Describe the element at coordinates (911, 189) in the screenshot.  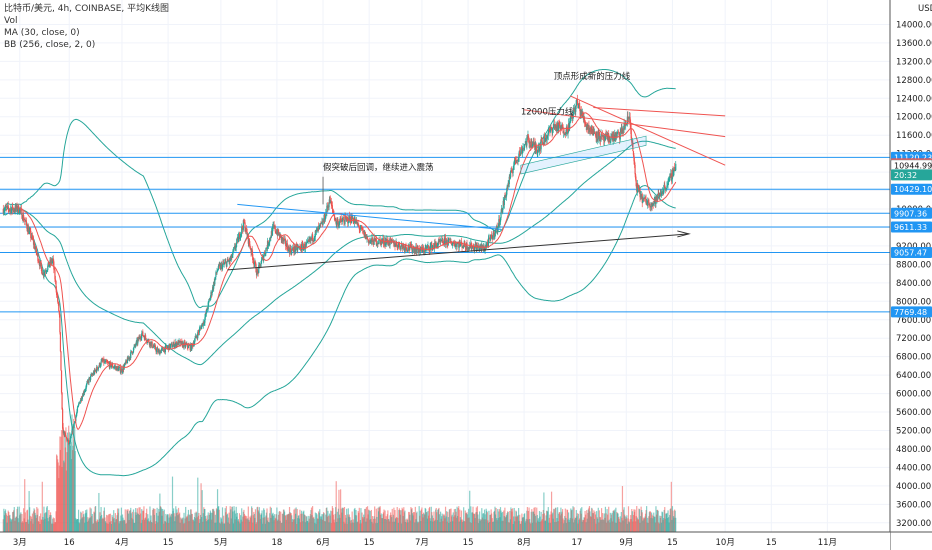
I see `price-badge` at that location.